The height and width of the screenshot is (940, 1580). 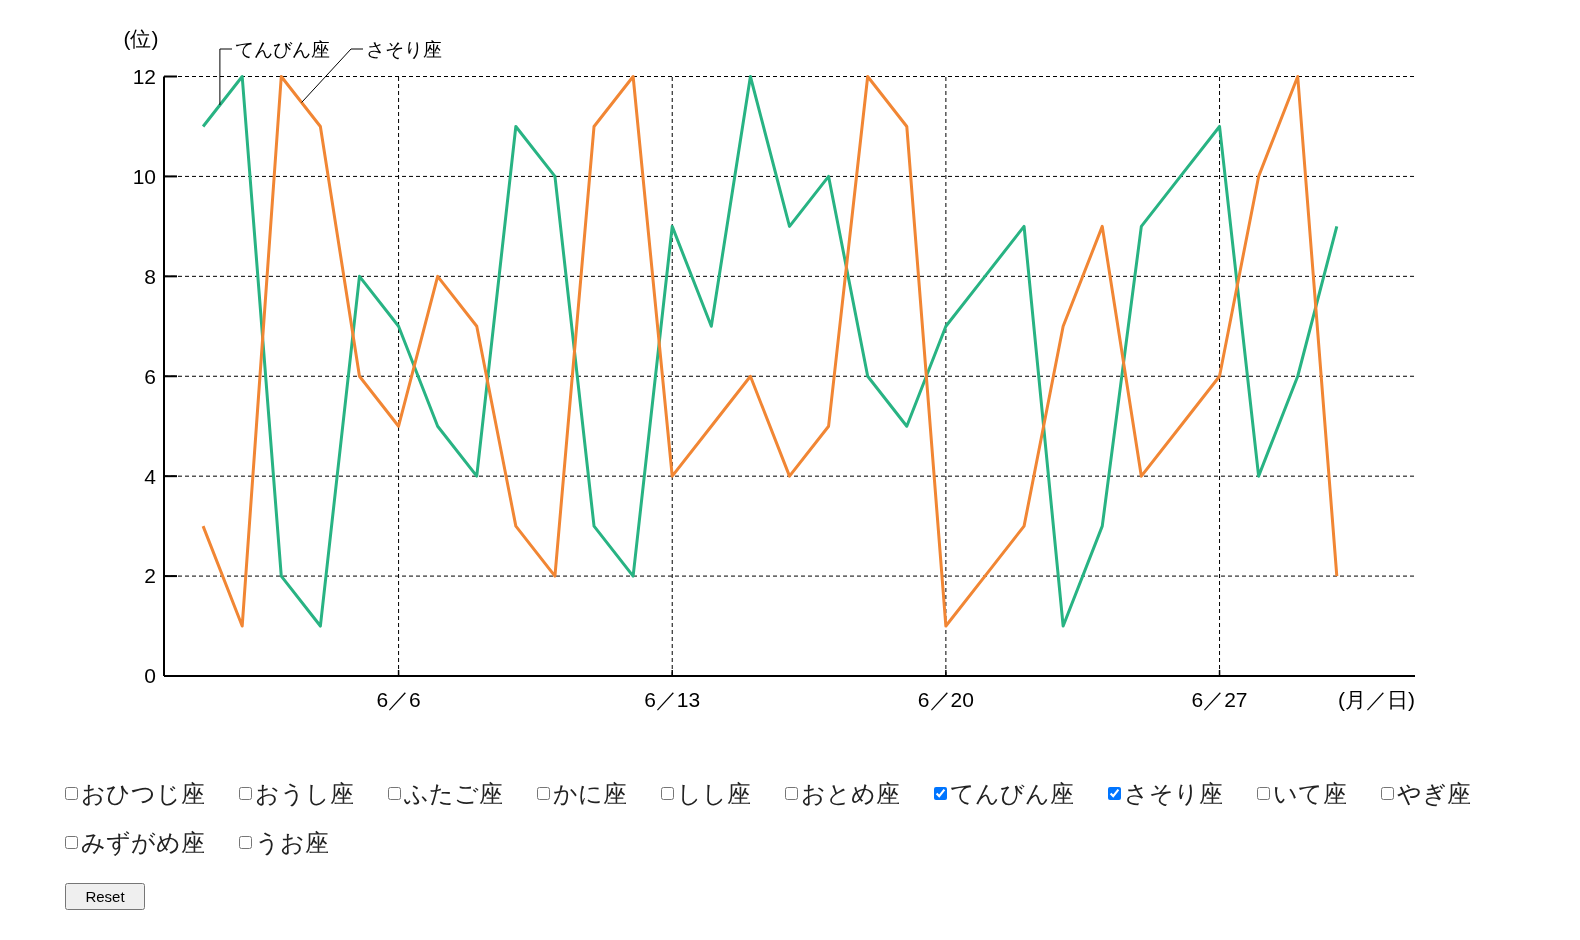 What do you see at coordinates (150, 376) in the screenshot?
I see `y-tick-label: 6` at bounding box center [150, 376].